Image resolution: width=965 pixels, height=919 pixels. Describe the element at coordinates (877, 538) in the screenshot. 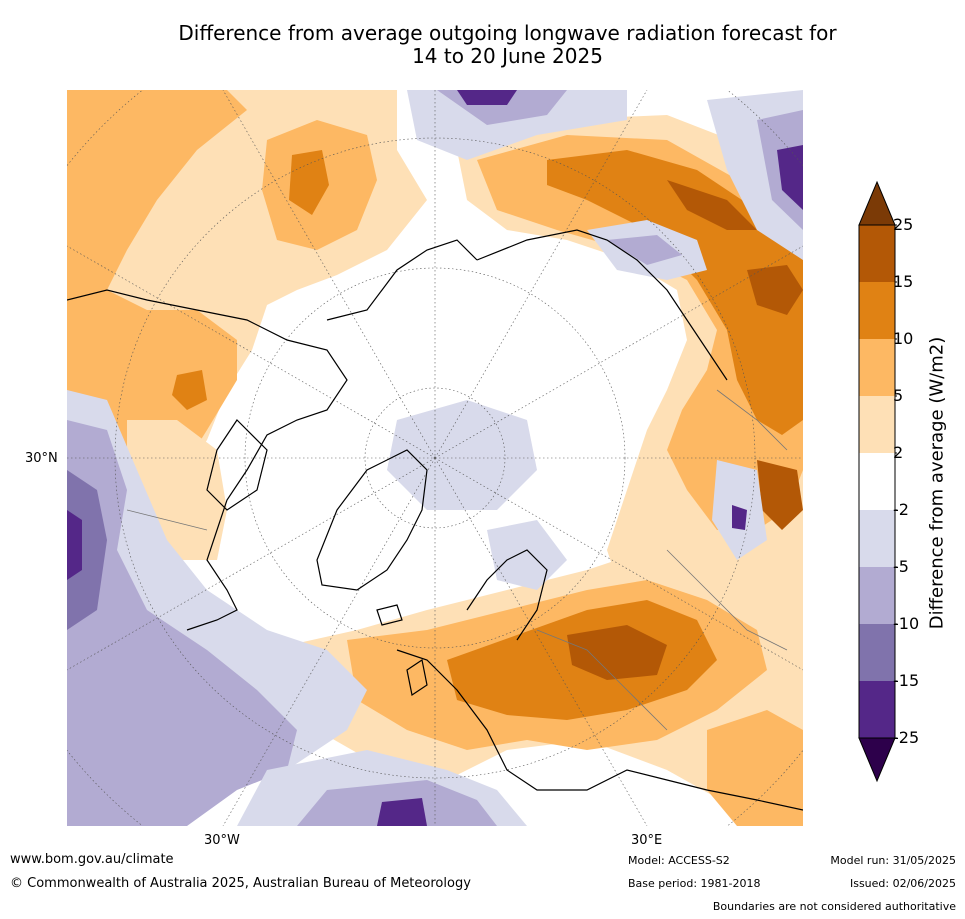

I see `colorbar-bin-m2-m5` at that location.